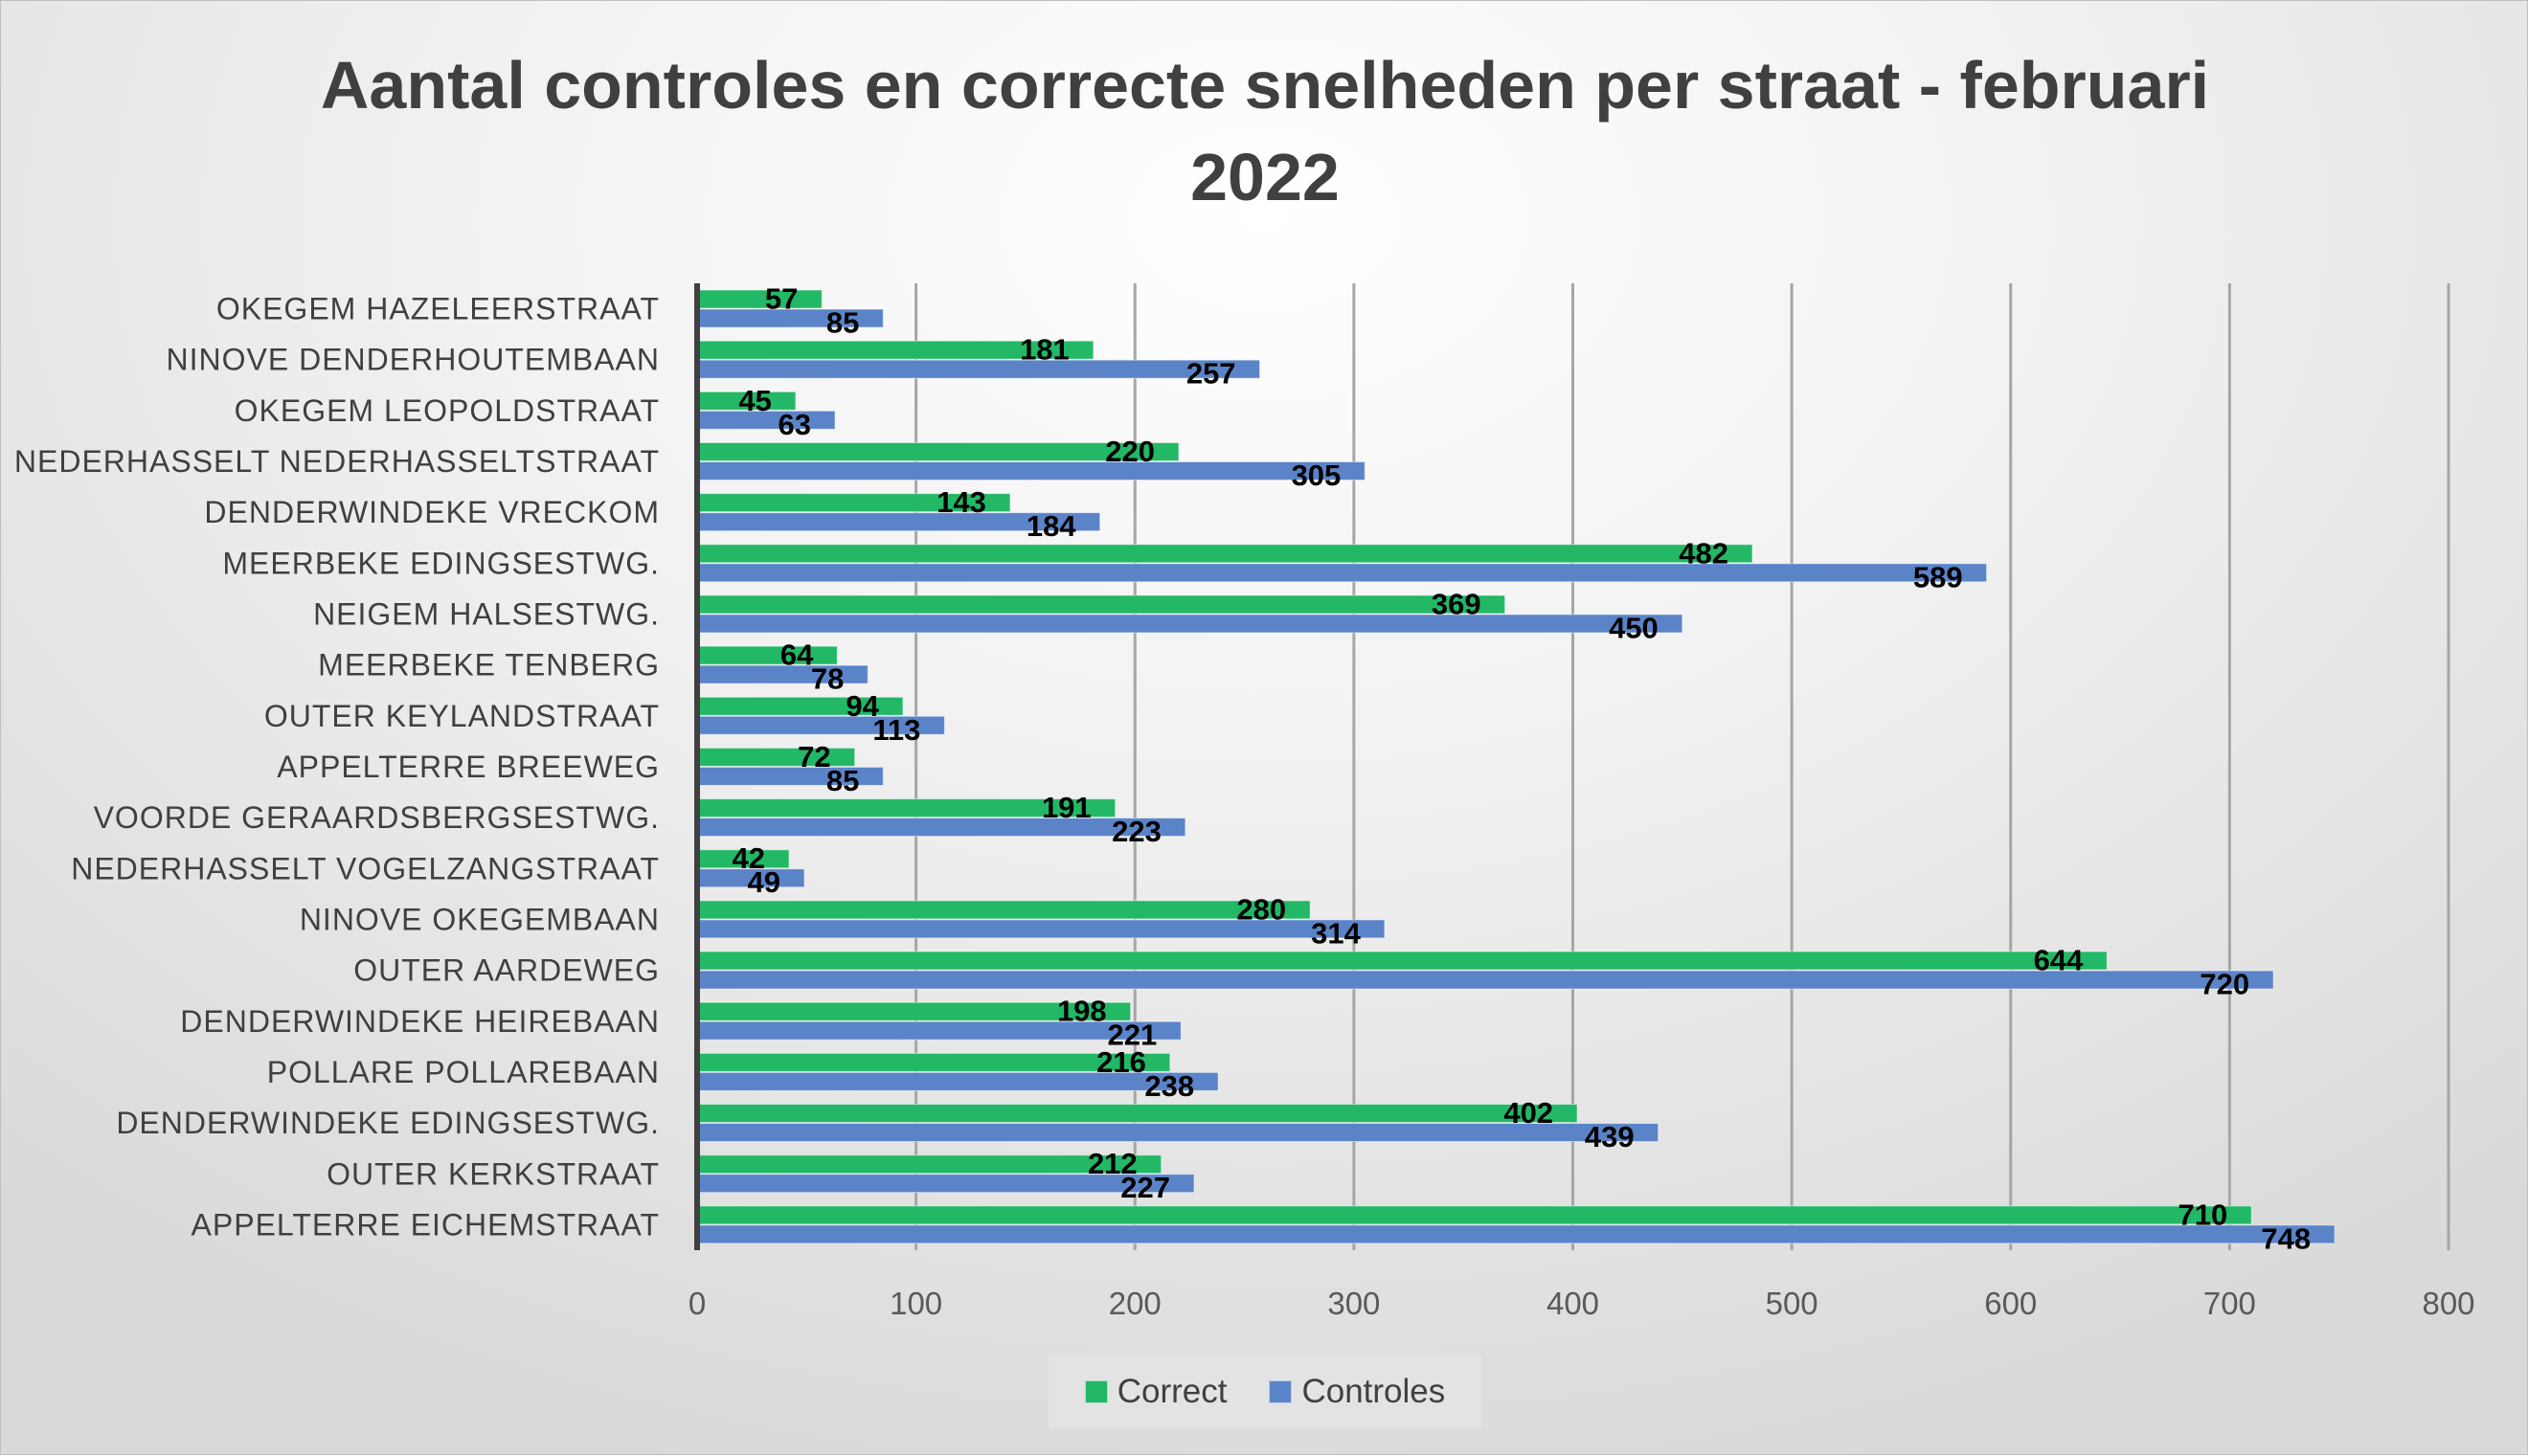 The width and height of the screenshot is (2528, 1456). I want to click on category-label: MEERBEKE EDINGSESTWG., so click(441, 563).